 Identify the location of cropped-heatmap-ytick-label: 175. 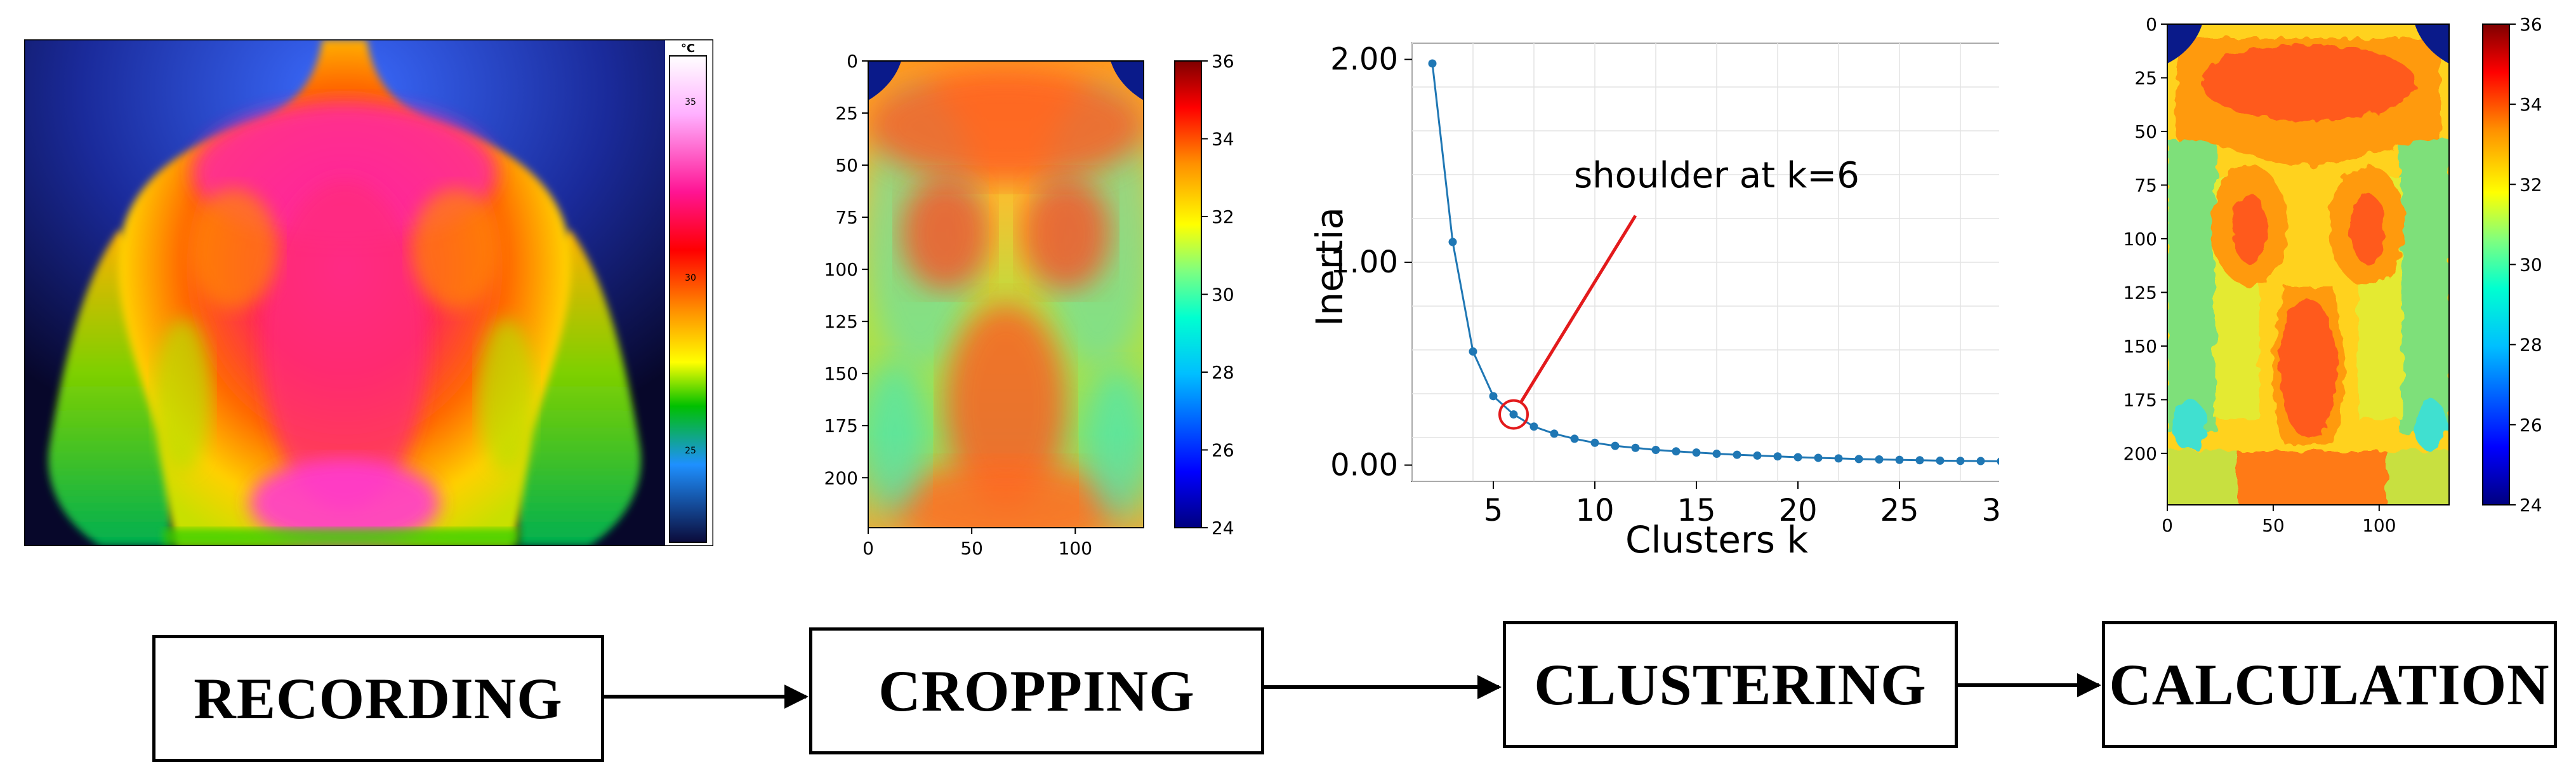
(841, 425).